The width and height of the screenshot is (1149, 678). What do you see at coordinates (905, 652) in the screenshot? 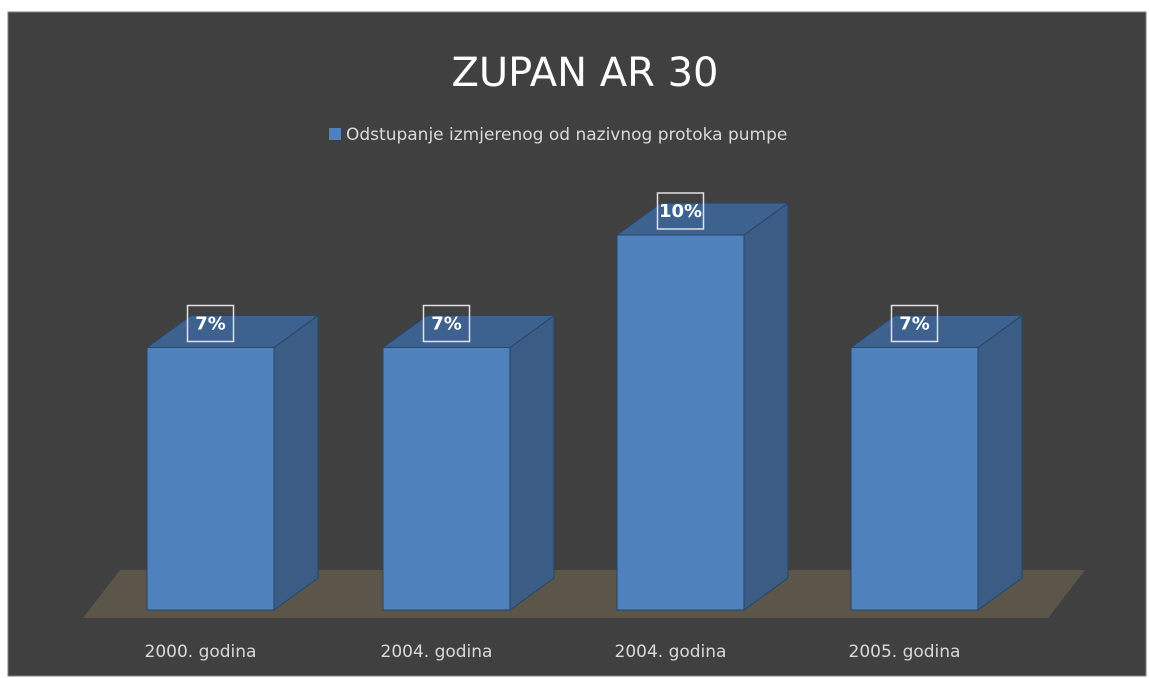
I see `x-tick-label: 2005. godina` at bounding box center [905, 652].